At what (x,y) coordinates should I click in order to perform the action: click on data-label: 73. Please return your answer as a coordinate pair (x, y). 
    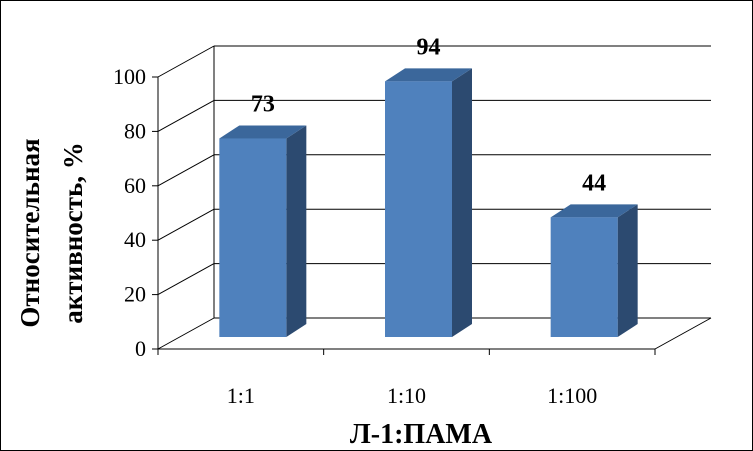
    Looking at the image, I should click on (263, 104).